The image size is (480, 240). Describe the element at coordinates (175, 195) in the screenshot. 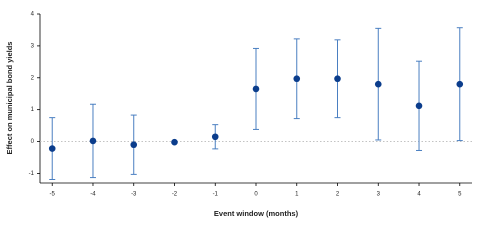

I see `x-tick-label: -2` at that location.